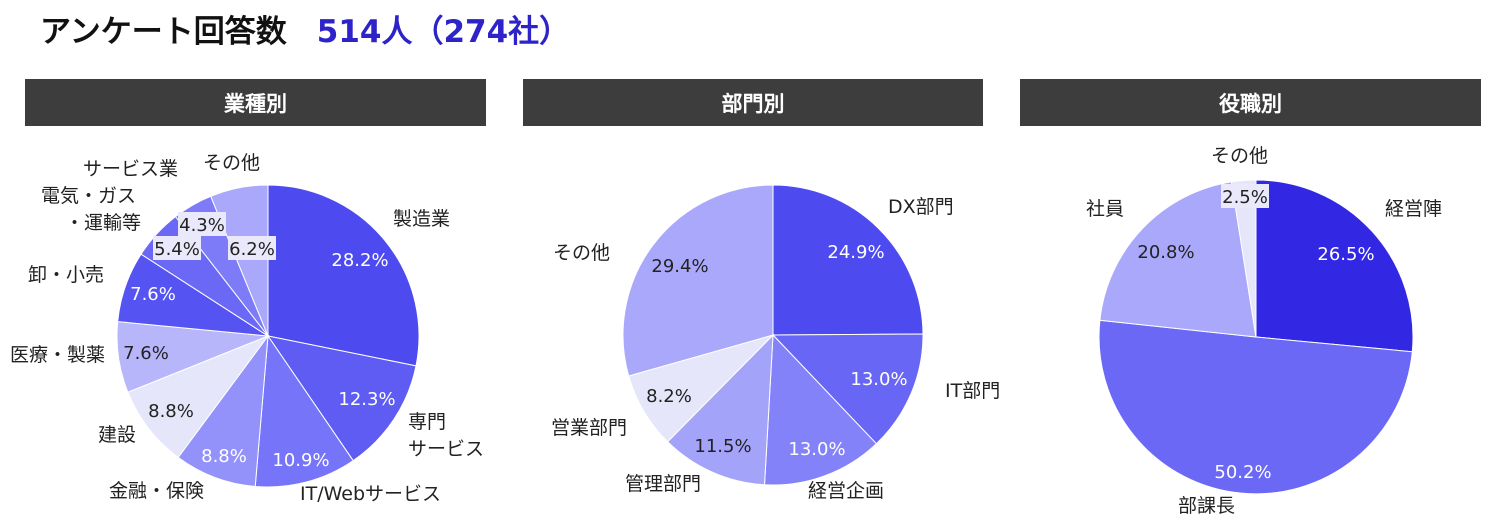 This screenshot has width=1497, height=524. I want to click on data-label: 5.4%, so click(177, 249).